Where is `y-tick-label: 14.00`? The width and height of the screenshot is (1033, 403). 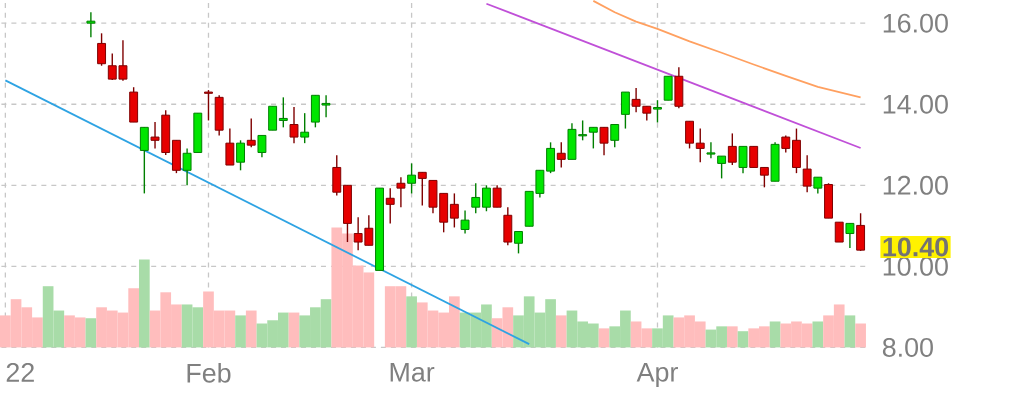
y-tick-label: 14.00 is located at coordinates (915, 104).